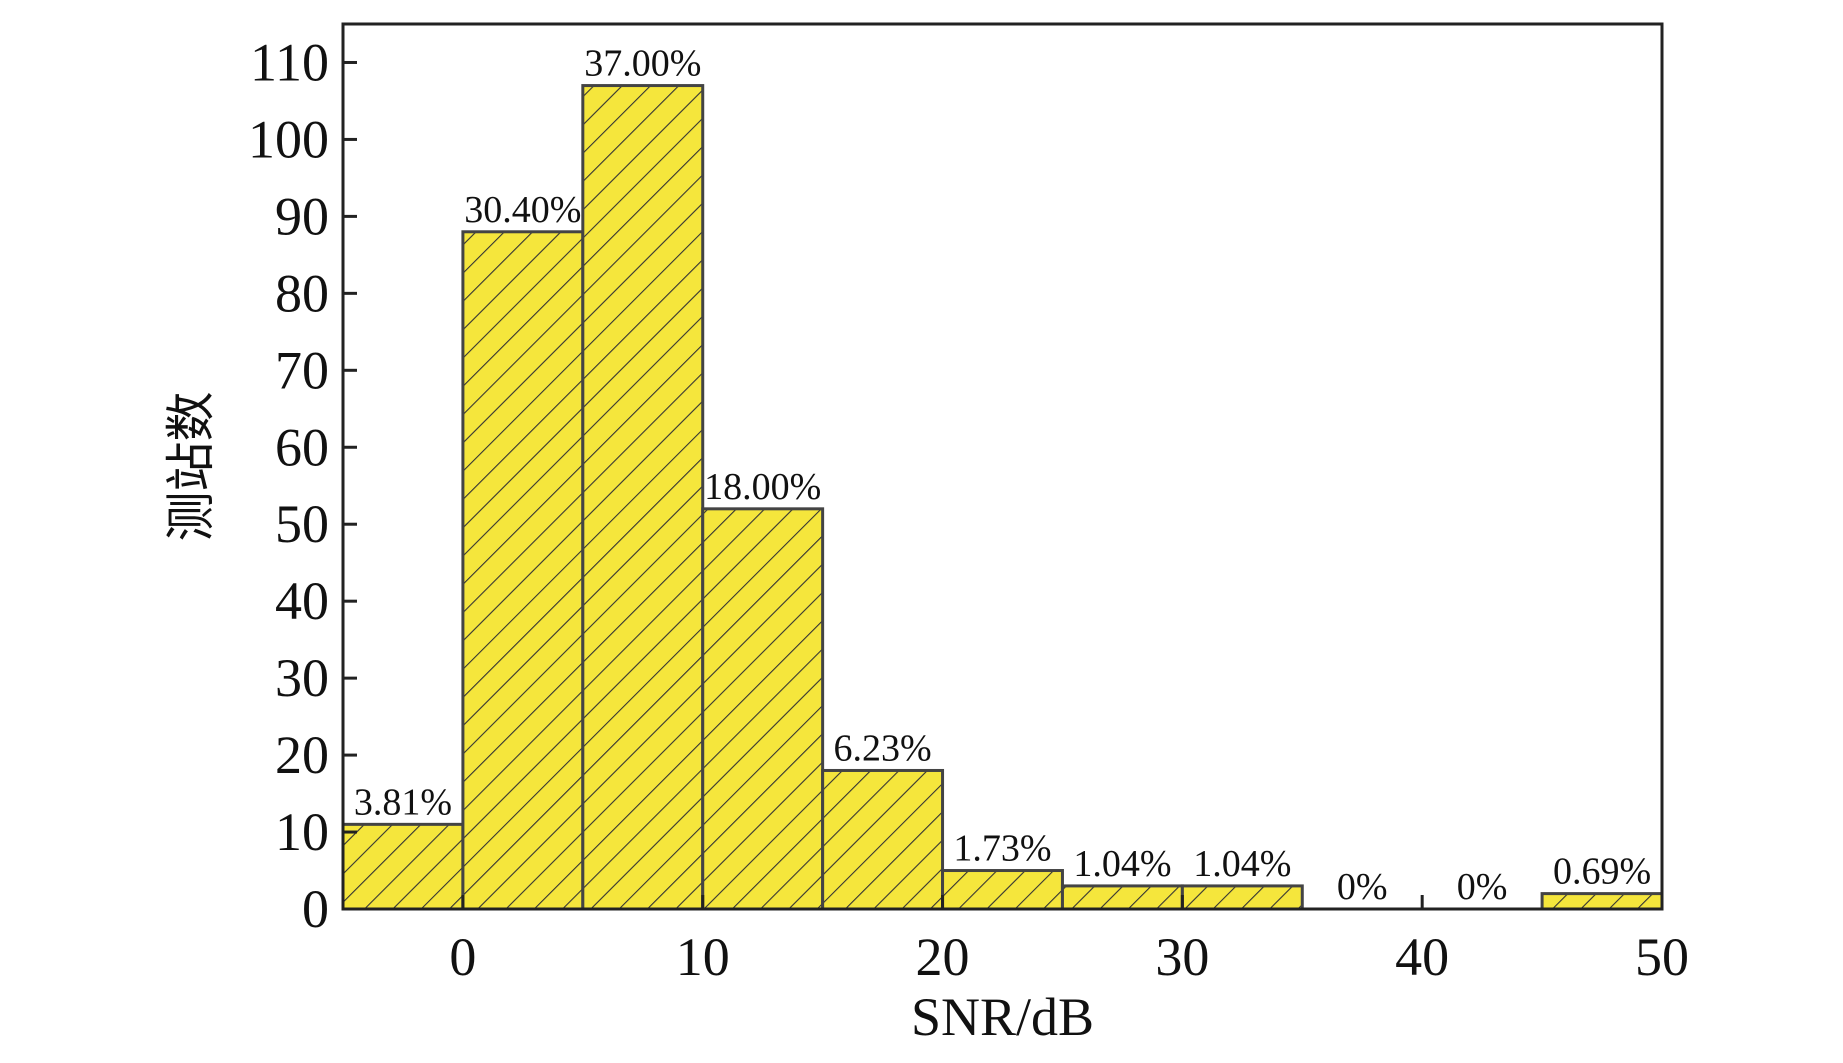 This screenshot has width=1843, height=1063. I want to click on data-label-3: 18.00%, so click(762, 487).